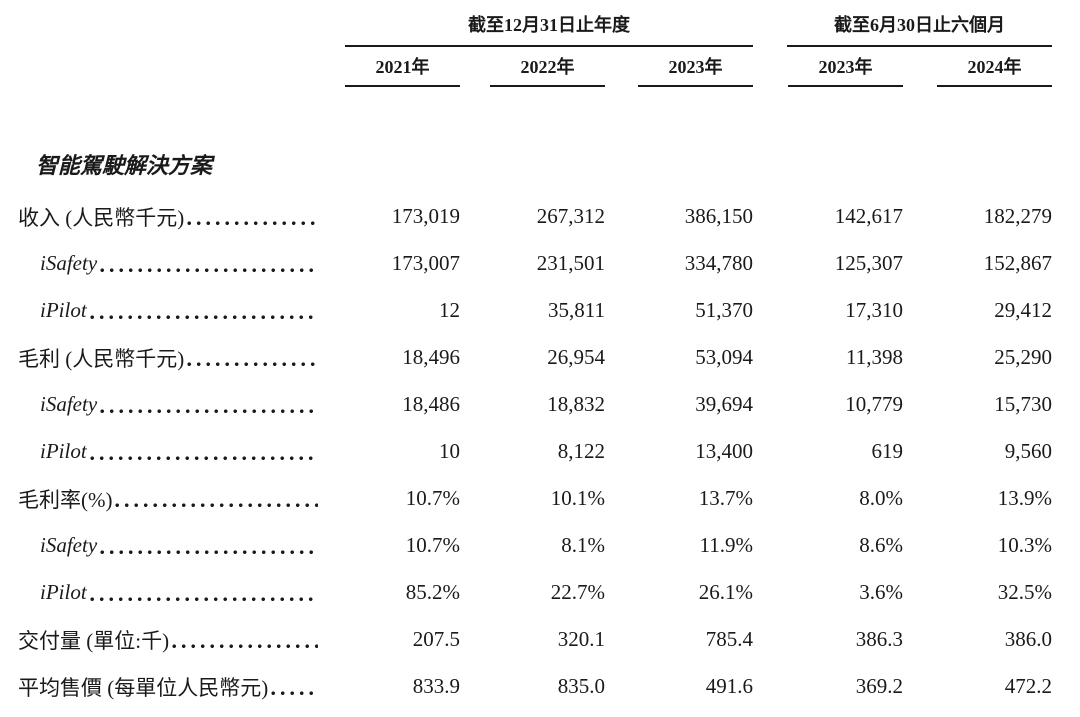 The width and height of the screenshot is (1080, 717). Describe the element at coordinates (549, 592) in the screenshot. I see `table-row: iPilot 85.2% 22.7% 26.1% 3.6% 32.5%` at that location.